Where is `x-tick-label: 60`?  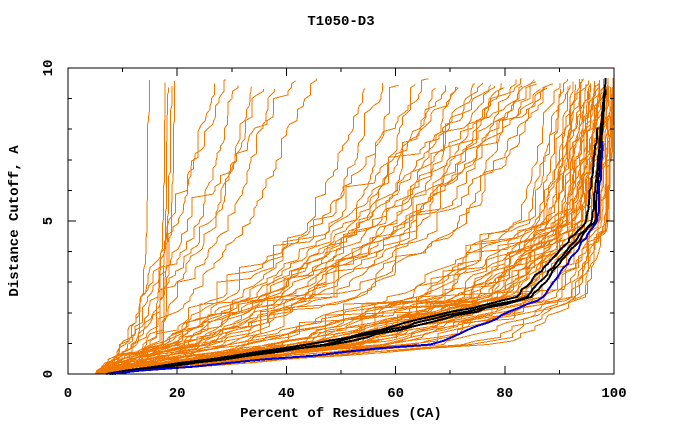
x-tick-label: 60 is located at coordinates (395, 394).